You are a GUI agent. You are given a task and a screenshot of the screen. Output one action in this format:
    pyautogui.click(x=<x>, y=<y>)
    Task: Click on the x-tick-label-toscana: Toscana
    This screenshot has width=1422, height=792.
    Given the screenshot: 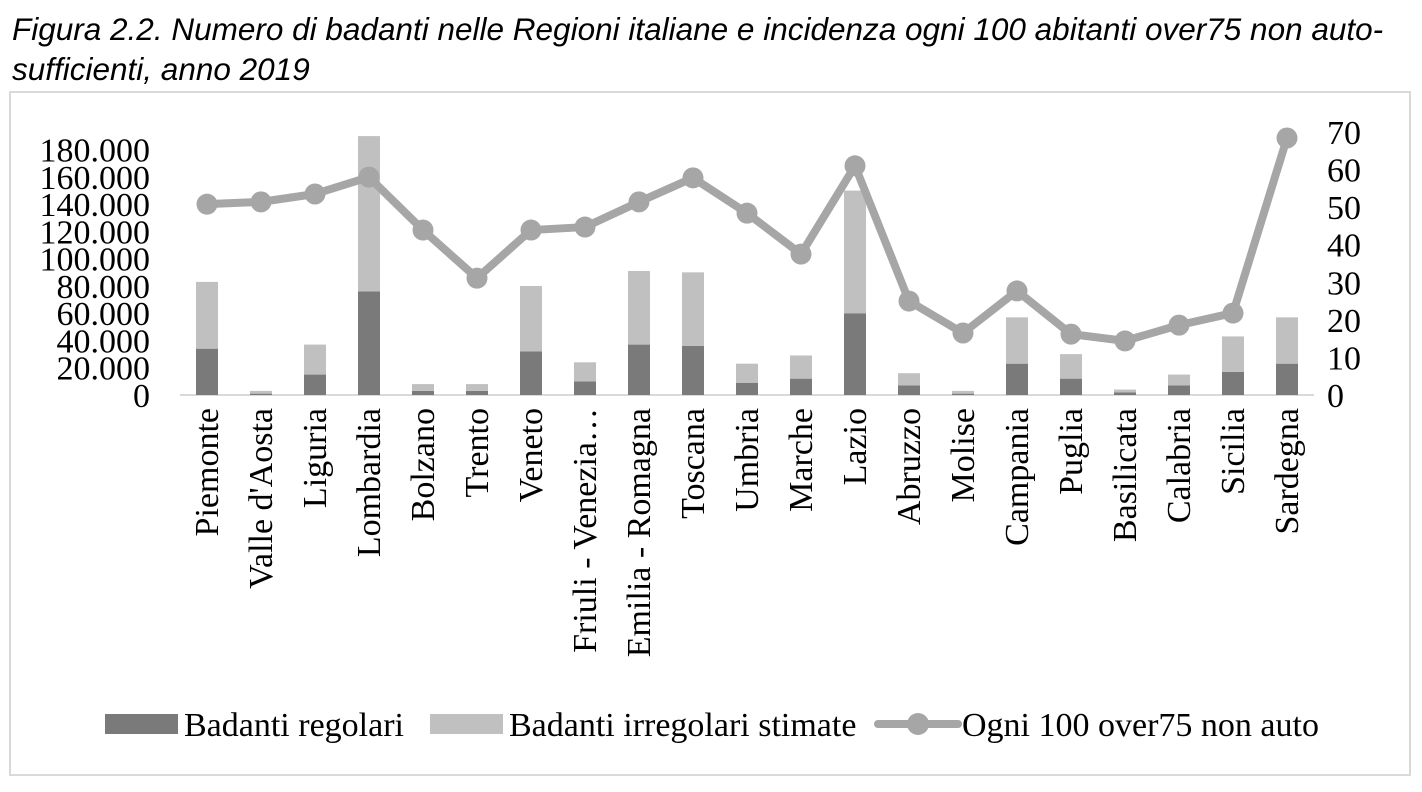 What is the action you would take?
    pyautogui.click(x=693, y=463)
    